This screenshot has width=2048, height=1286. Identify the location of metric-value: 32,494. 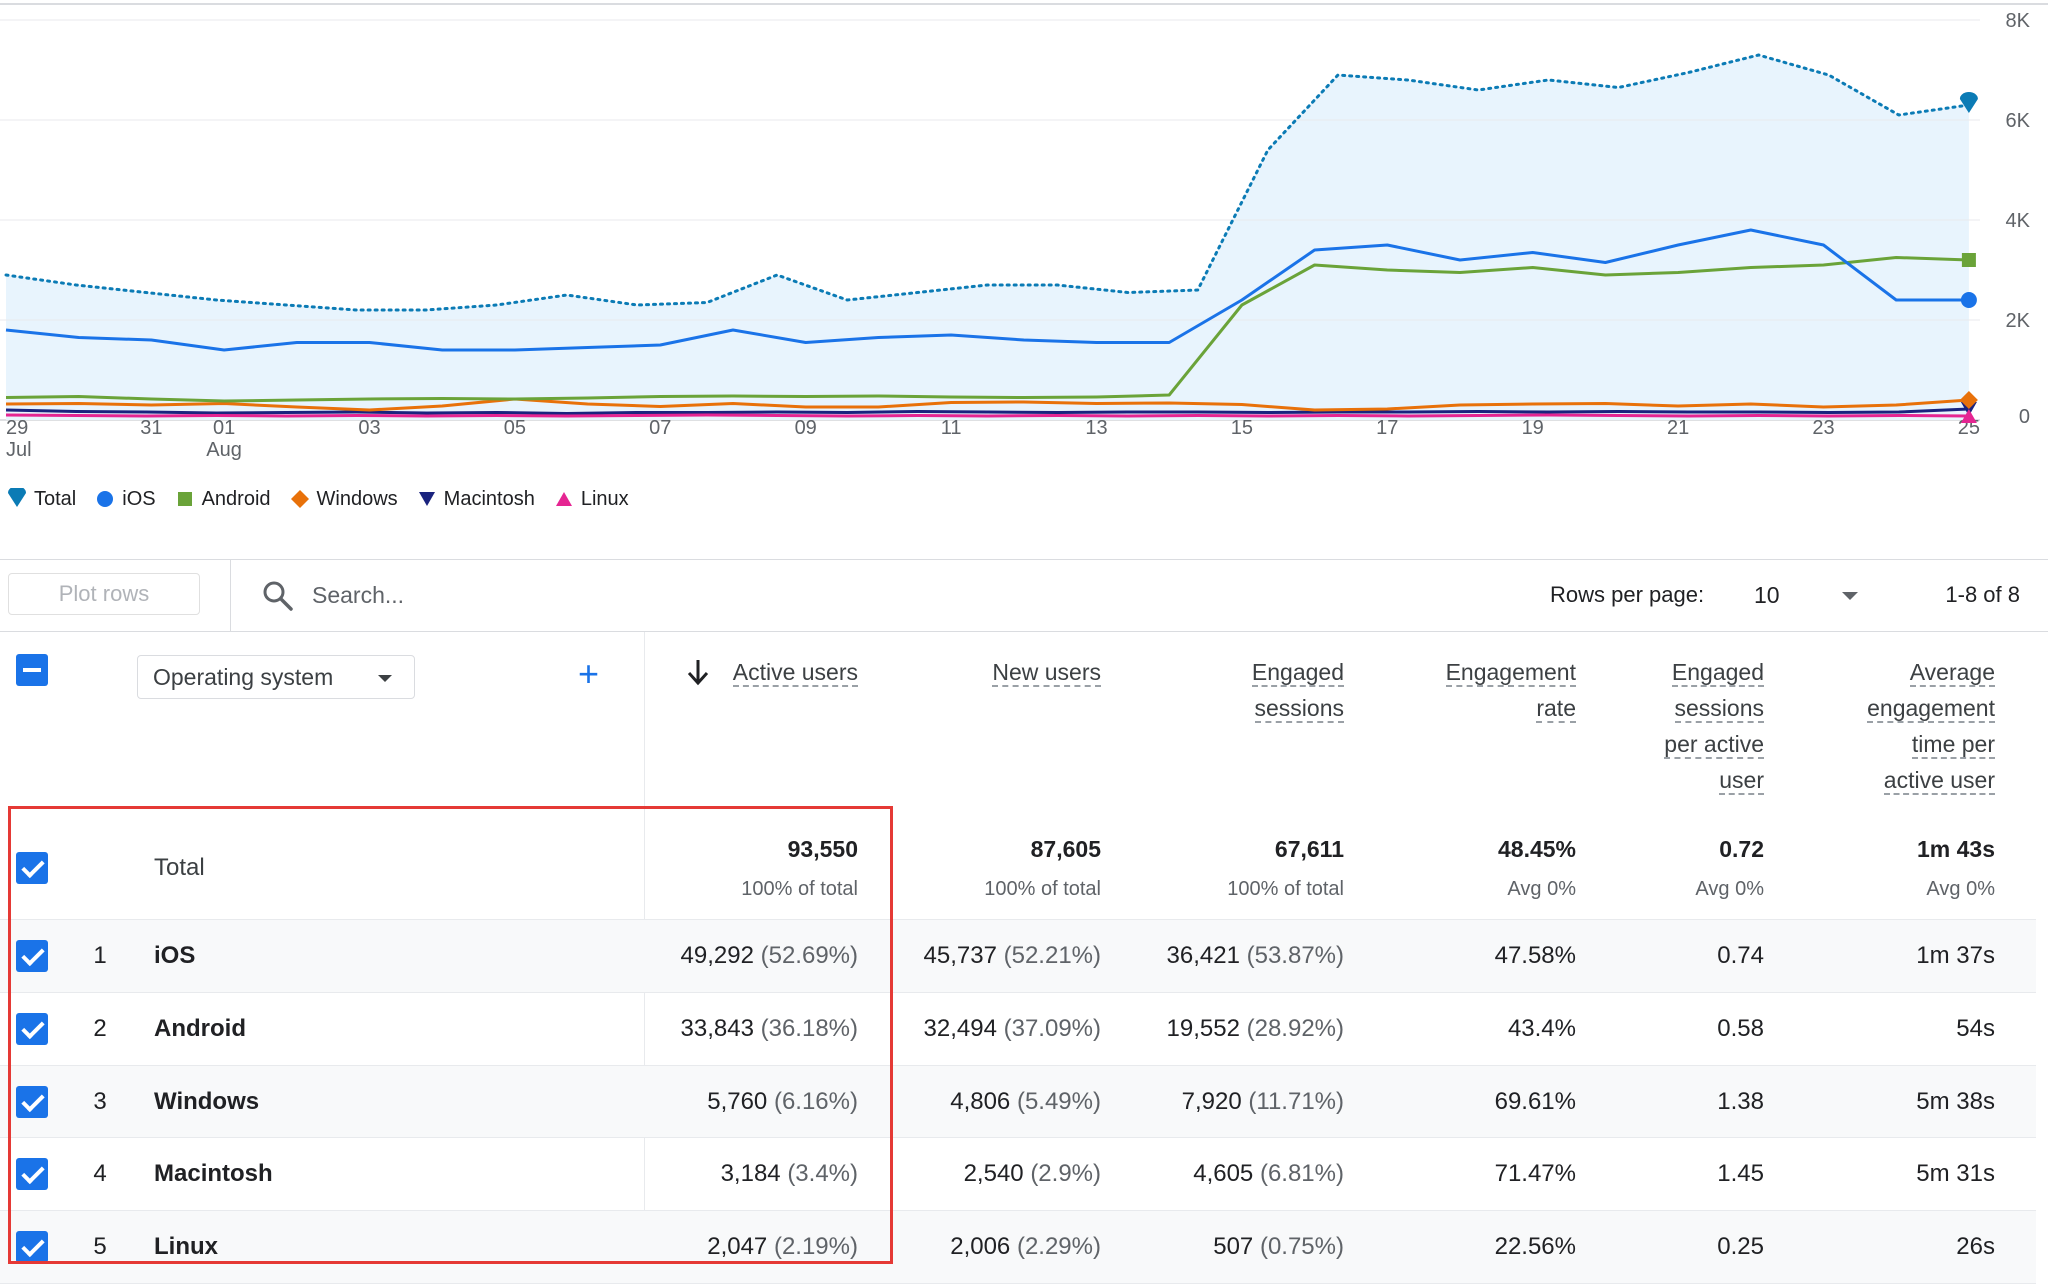
(960, 1028).